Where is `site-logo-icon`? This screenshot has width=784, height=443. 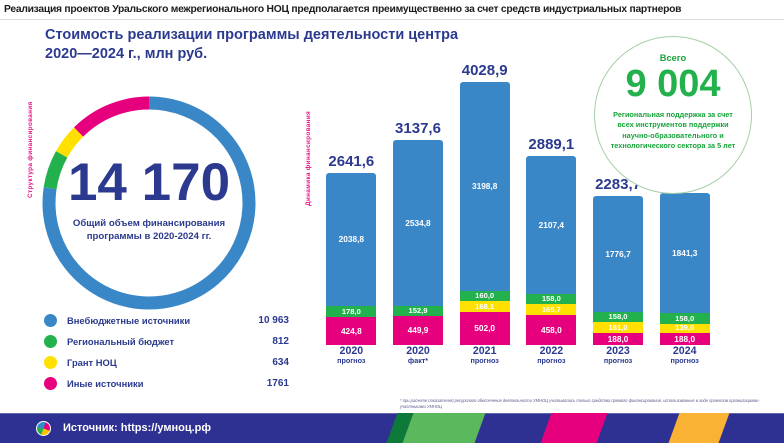
site-logo-icon is located at coordinates (43, 428).